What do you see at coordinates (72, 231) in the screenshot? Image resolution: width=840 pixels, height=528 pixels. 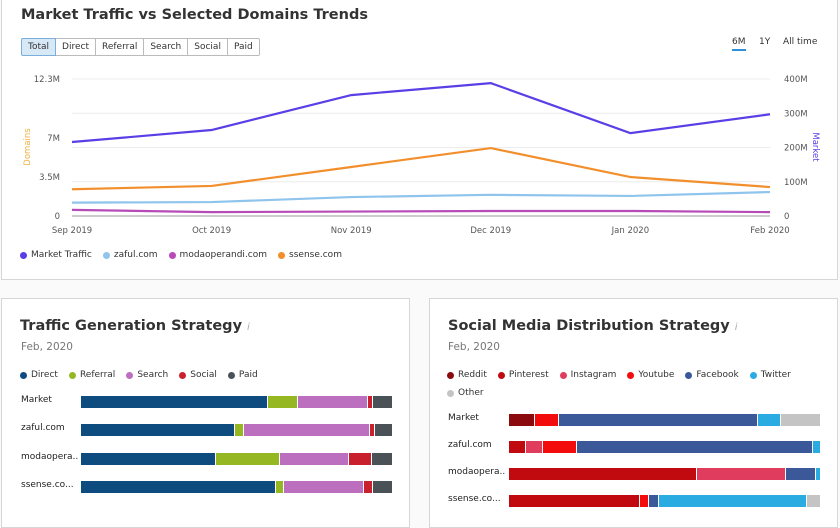 I see `x-tick-label: Sep 2019` at bounding box center [72, 231].